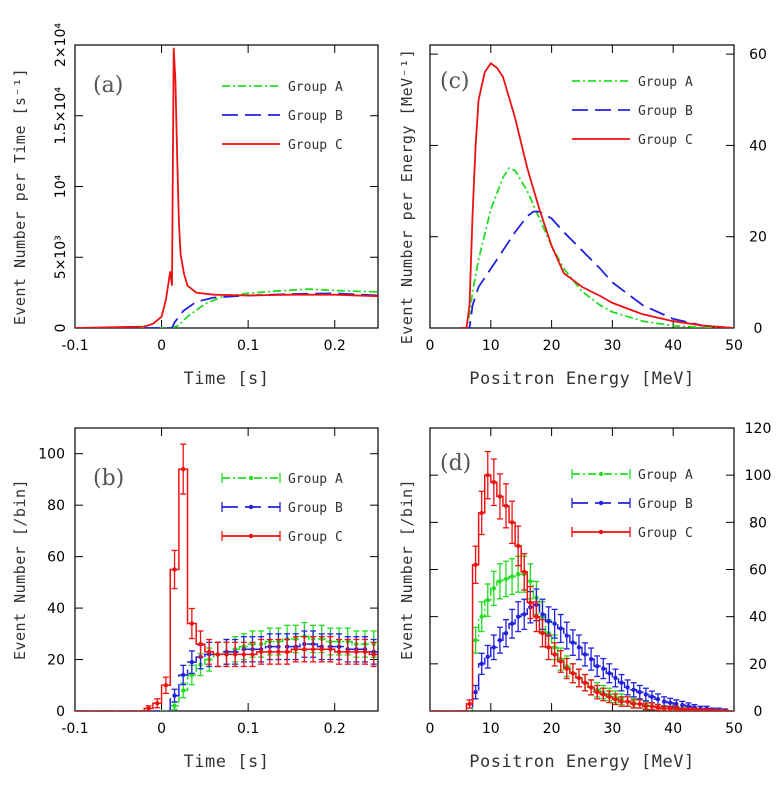 Image resolution: width=784 pixels, height=792 pixels. Describe the element at coordinates (673, 346) in the screenshot. I see `x-tick-label: 40` at that location.